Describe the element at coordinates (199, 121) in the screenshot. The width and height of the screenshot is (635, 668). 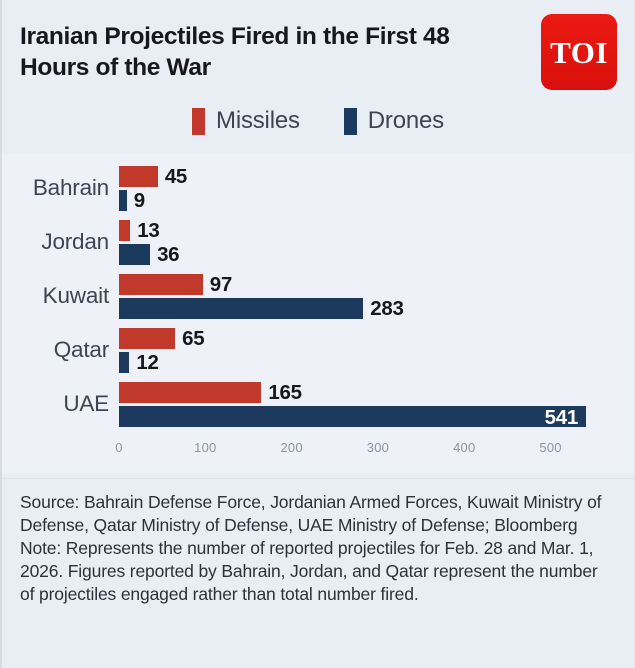
I see `legend-swatch-missiles` at that location.